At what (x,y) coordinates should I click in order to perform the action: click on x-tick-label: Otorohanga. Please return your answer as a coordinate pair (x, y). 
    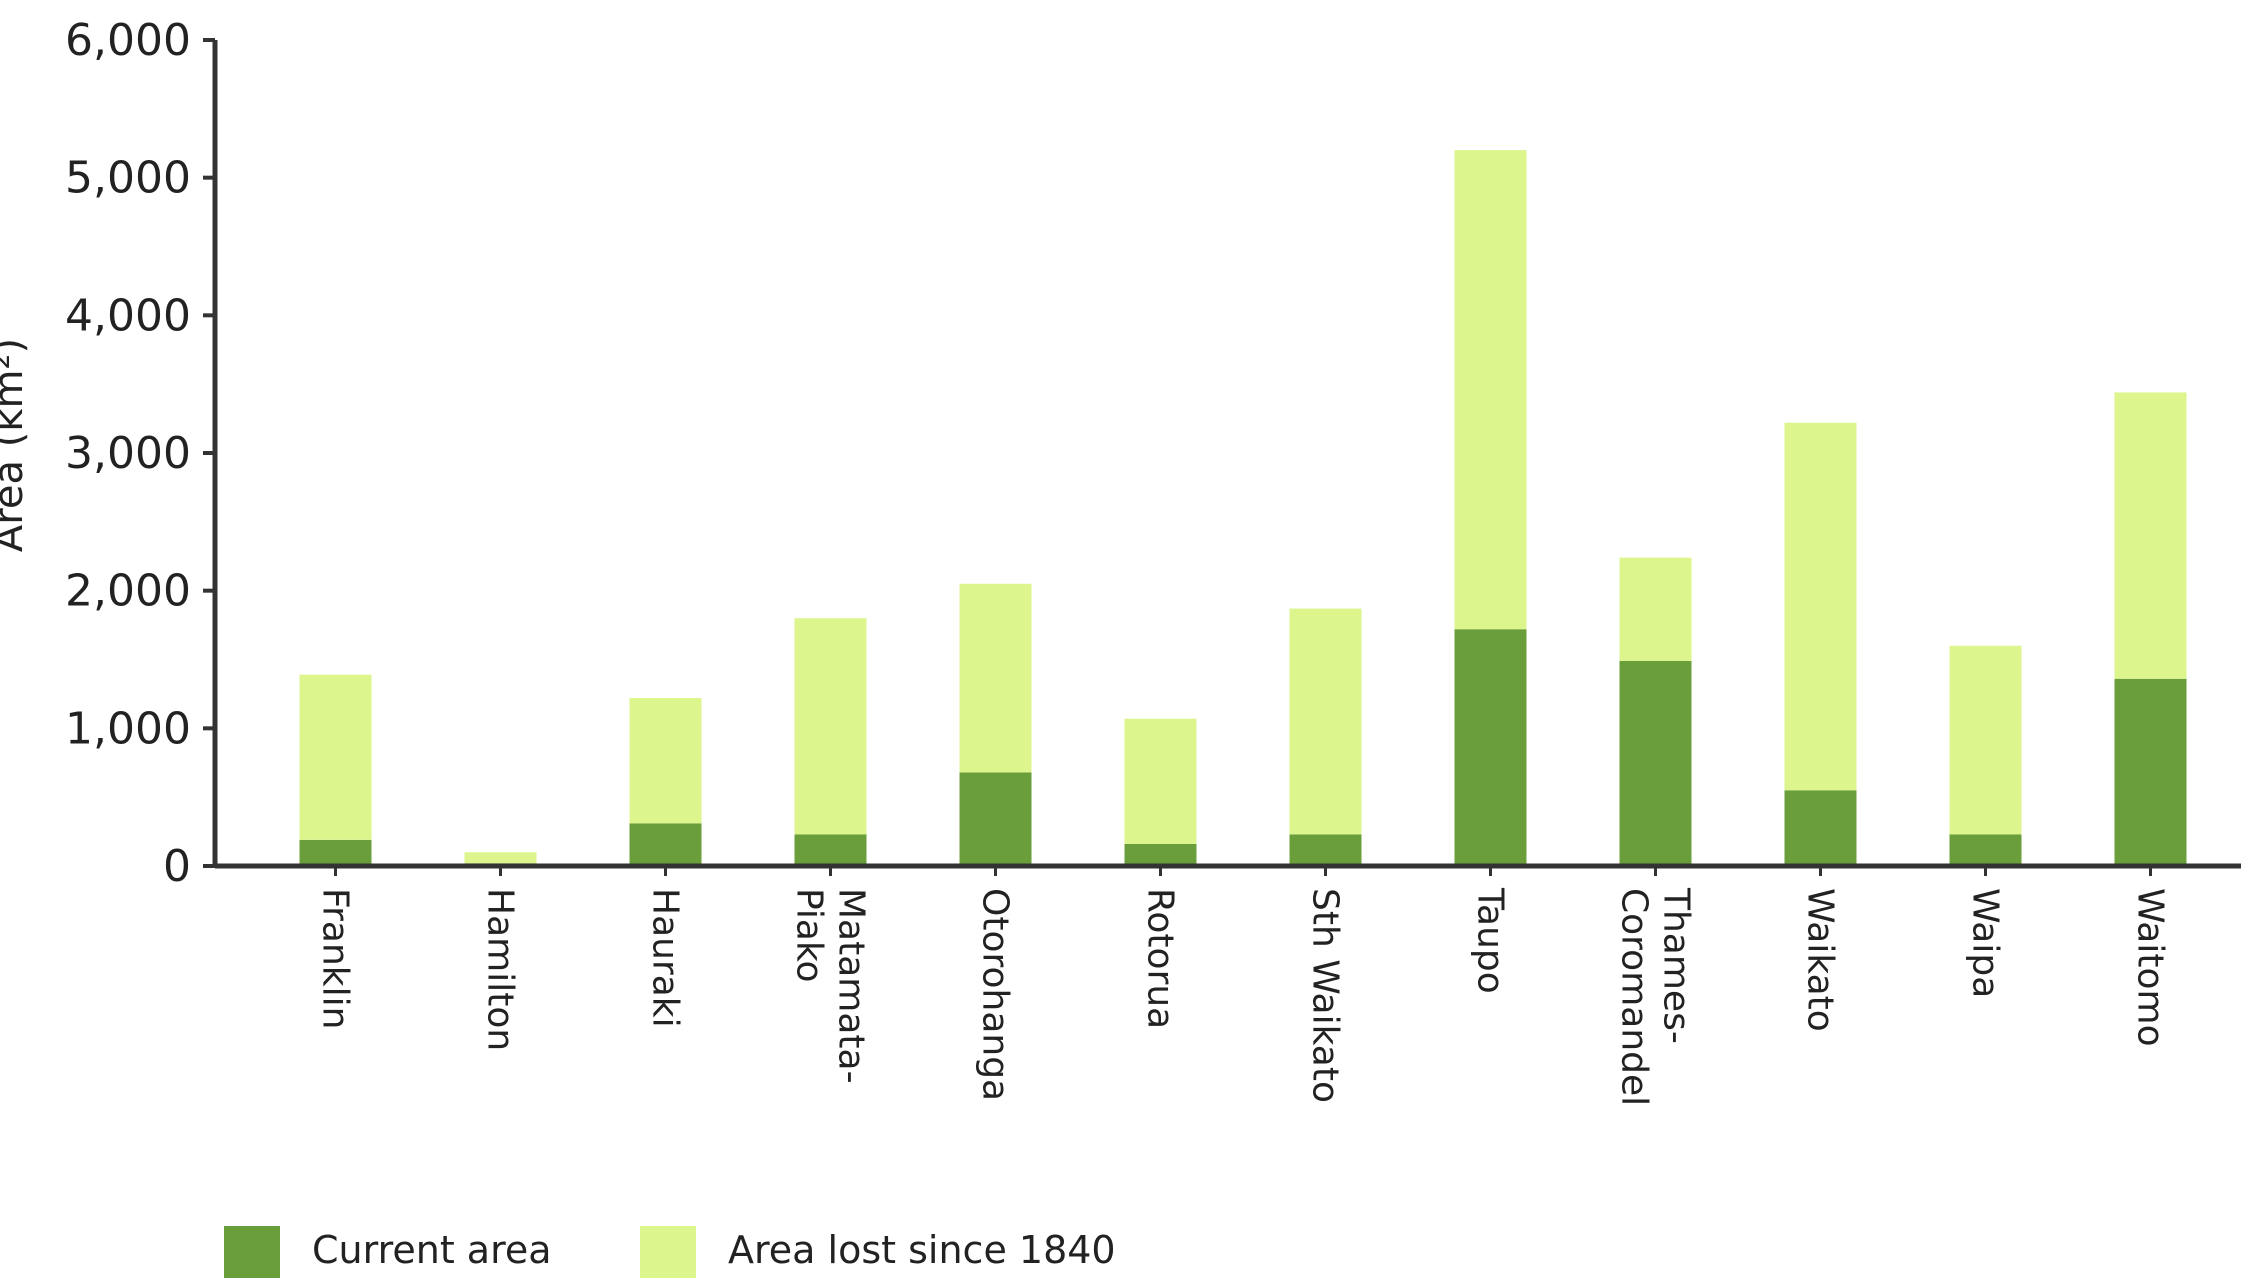
    Looking at the image, I should click on (995, 994).